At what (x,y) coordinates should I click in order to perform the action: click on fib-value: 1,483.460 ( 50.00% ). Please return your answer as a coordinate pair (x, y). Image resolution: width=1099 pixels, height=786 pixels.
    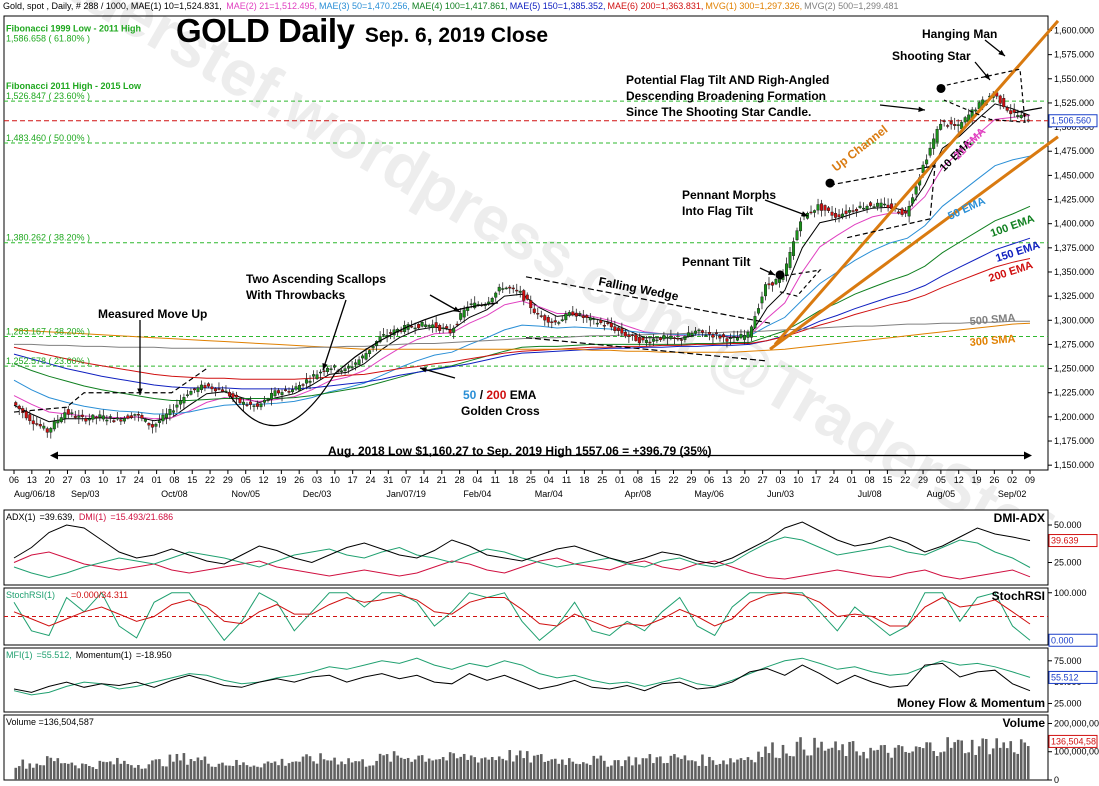
    Looking at the image, I should click on (48, 138).